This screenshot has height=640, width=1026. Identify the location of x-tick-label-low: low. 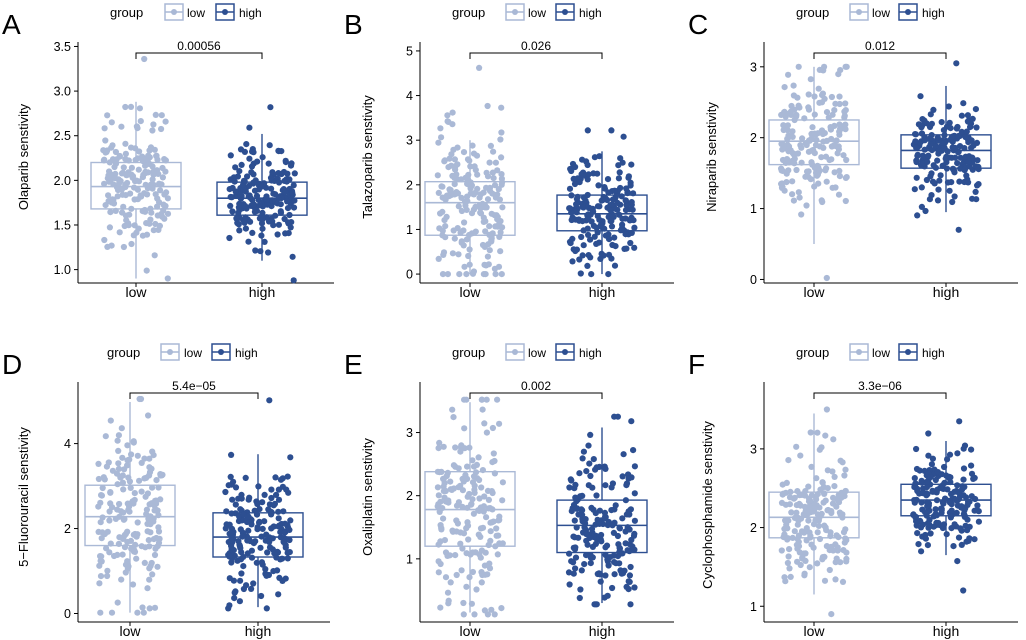
(470, 292).